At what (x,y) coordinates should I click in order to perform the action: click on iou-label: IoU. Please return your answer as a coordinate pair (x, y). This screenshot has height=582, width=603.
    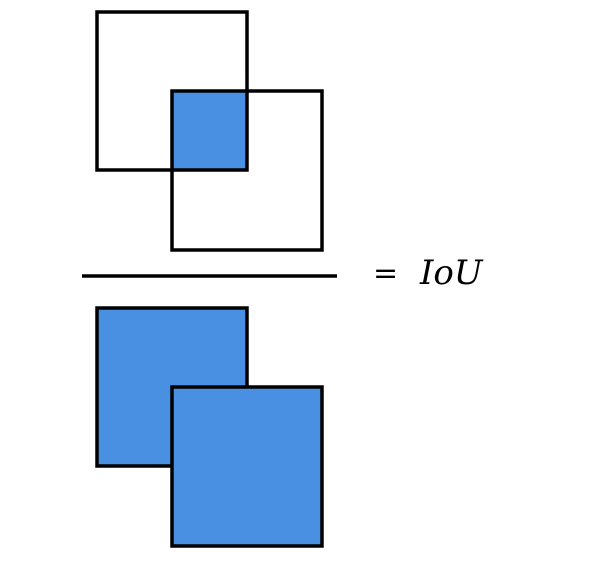
    Looking at the image, I should click on (451, 273).